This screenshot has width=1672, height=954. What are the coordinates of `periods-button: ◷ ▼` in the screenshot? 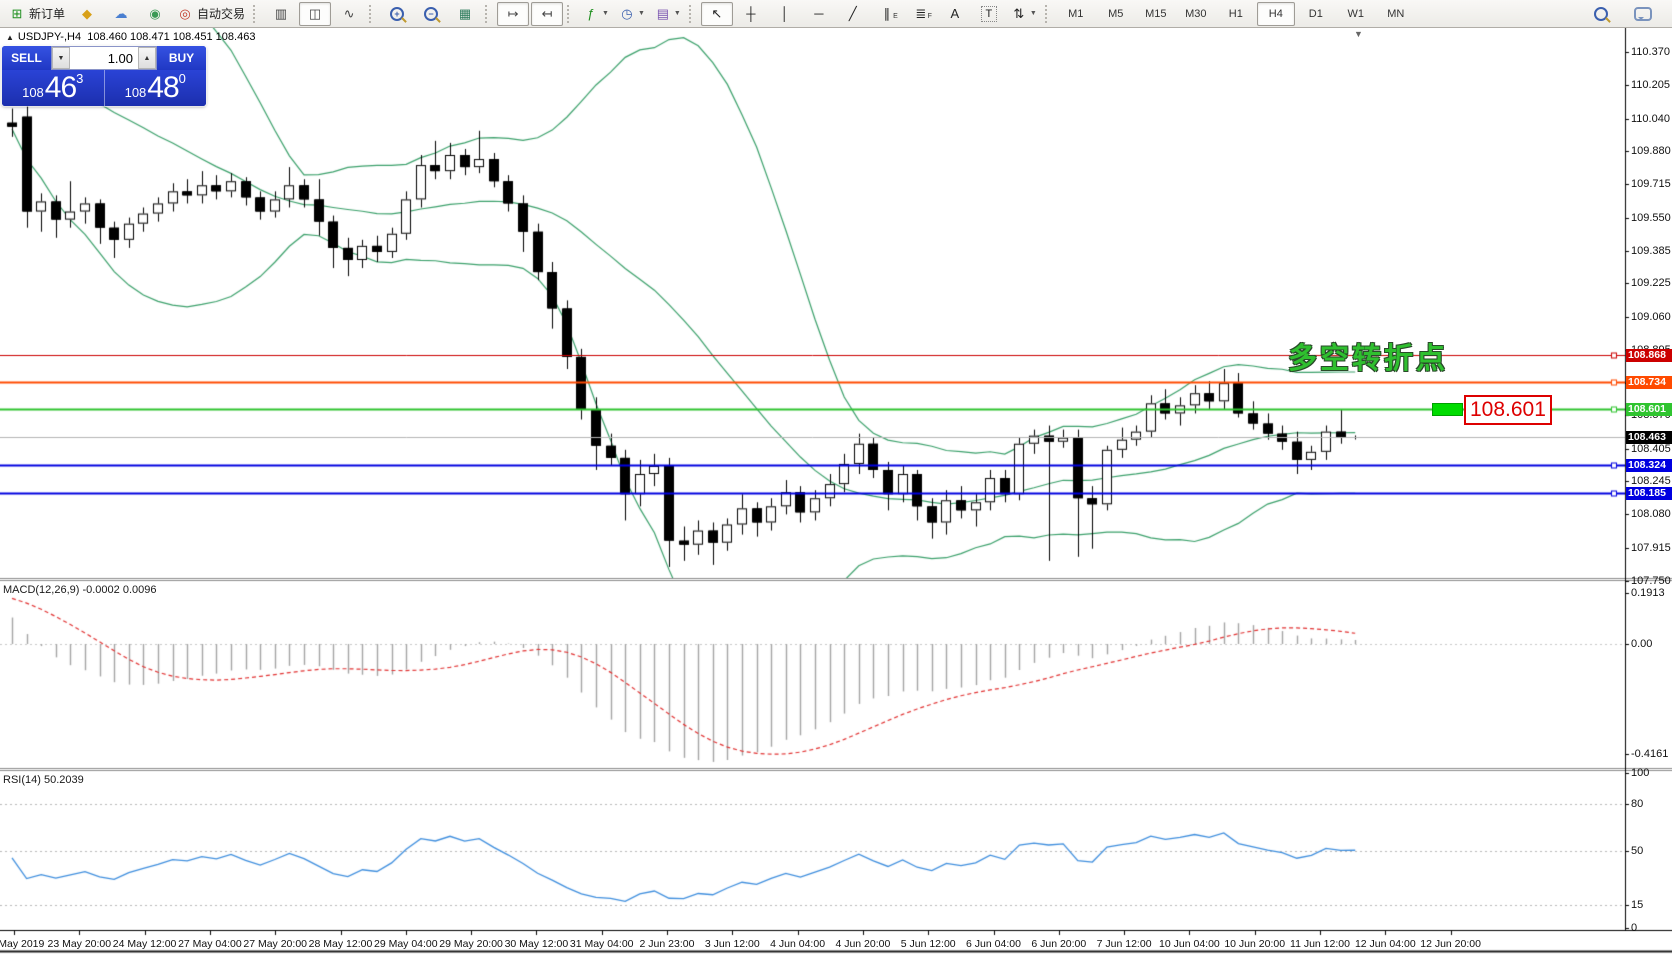 It's located at (632, 14).